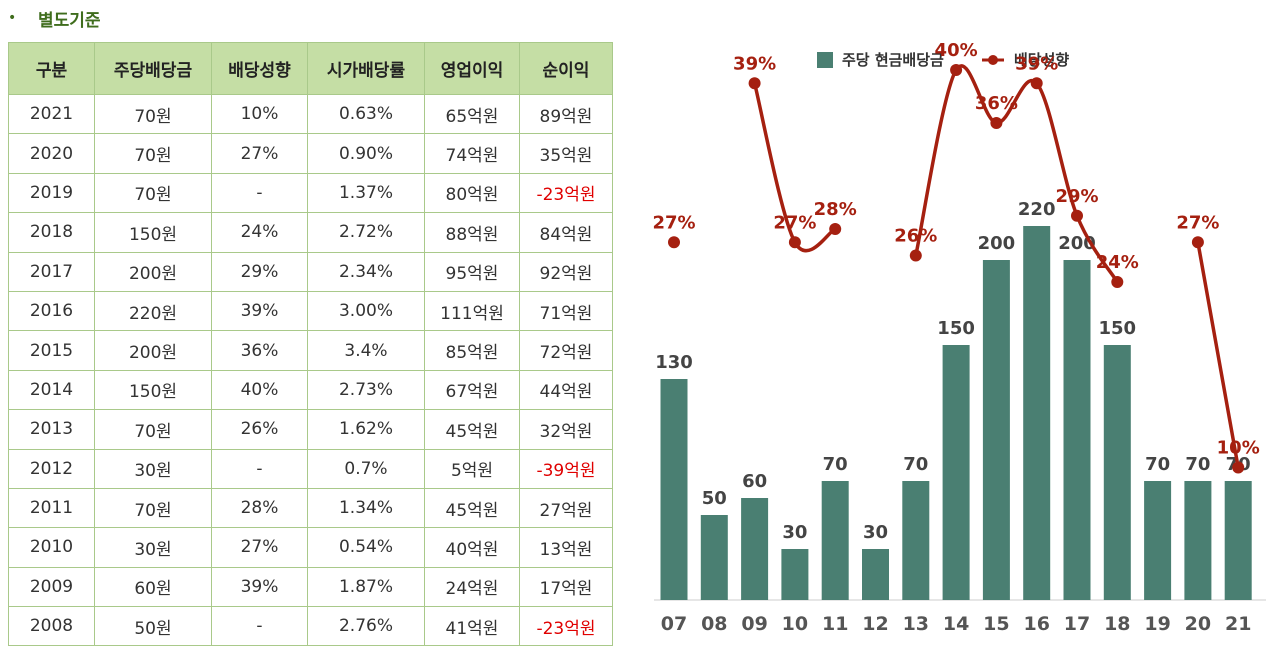 The height and width of the screenshot is (656, 1286). I want to click on table-cell: 41억원, so click(472, 626).